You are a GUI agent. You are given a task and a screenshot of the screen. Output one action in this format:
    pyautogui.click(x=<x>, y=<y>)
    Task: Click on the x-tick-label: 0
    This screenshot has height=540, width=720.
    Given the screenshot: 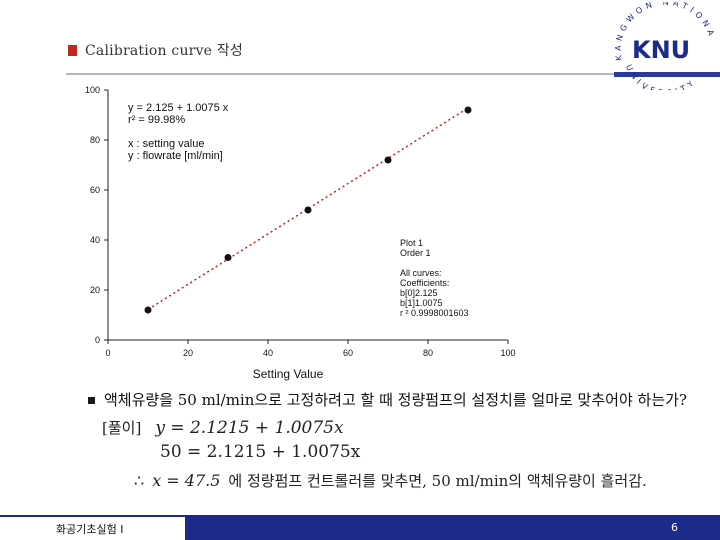 What is the action you would take?
    pyautogui.click(x=107, y=353)
    